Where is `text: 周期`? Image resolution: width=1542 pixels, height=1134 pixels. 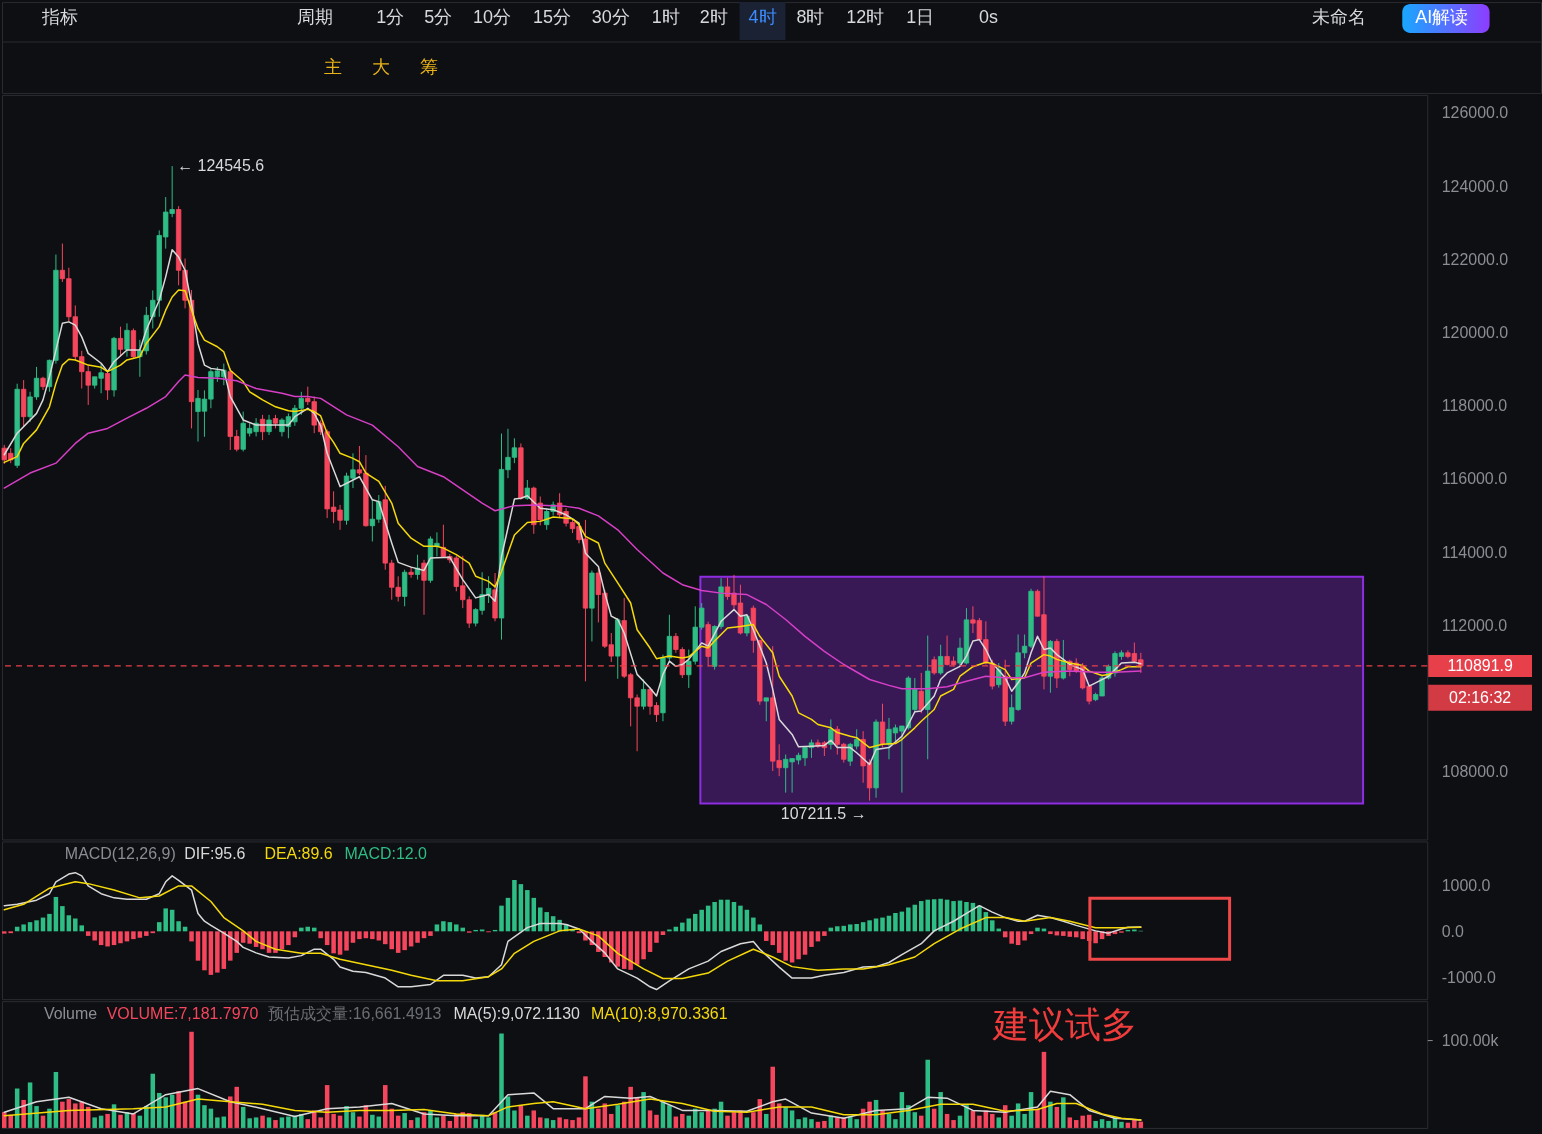 text: 周期 is located at coordinates (315, 17).